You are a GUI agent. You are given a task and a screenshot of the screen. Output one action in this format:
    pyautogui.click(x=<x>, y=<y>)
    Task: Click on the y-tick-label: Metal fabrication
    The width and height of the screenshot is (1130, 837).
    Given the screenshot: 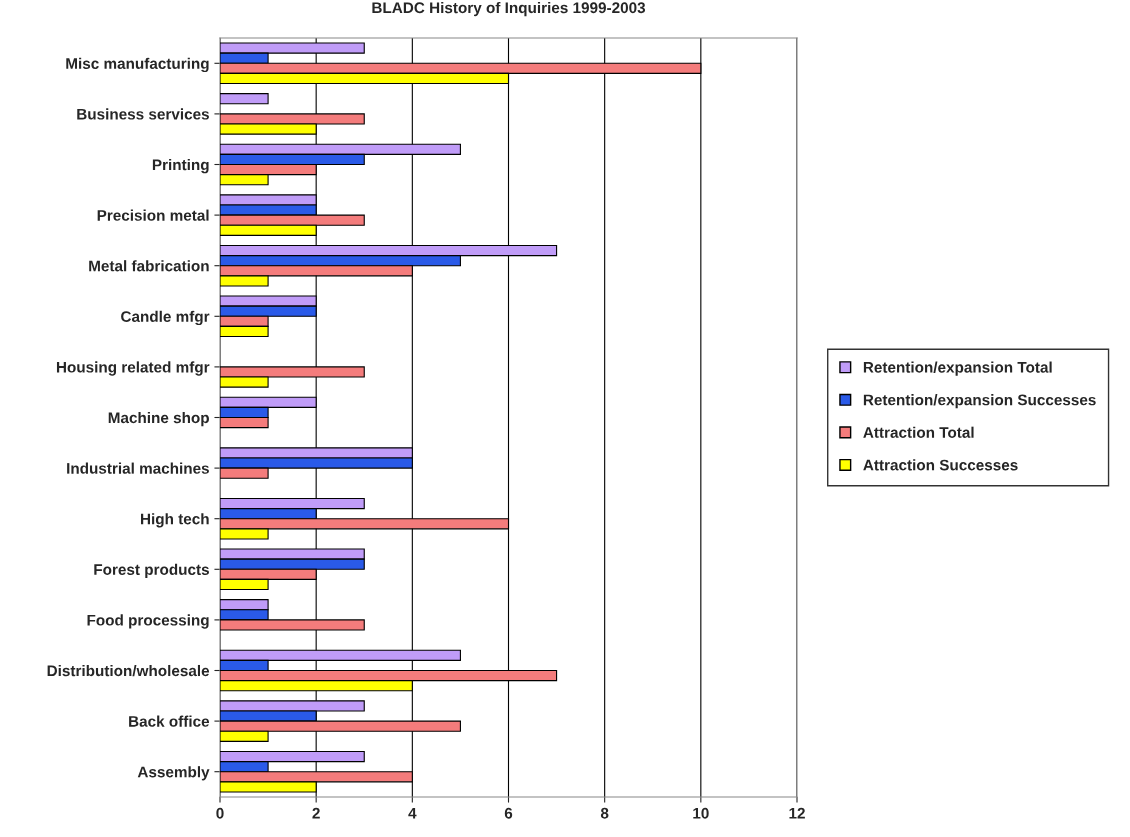 What is the action you would take?
    pyautogui.click(x=149, y=266)
    